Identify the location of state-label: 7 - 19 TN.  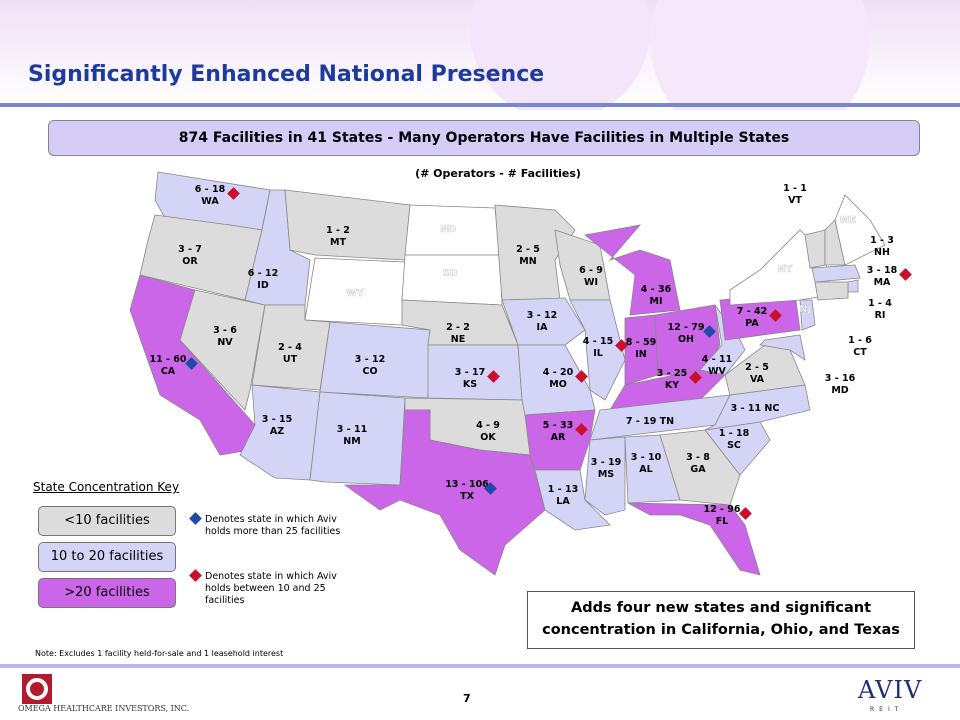
(650, 421).